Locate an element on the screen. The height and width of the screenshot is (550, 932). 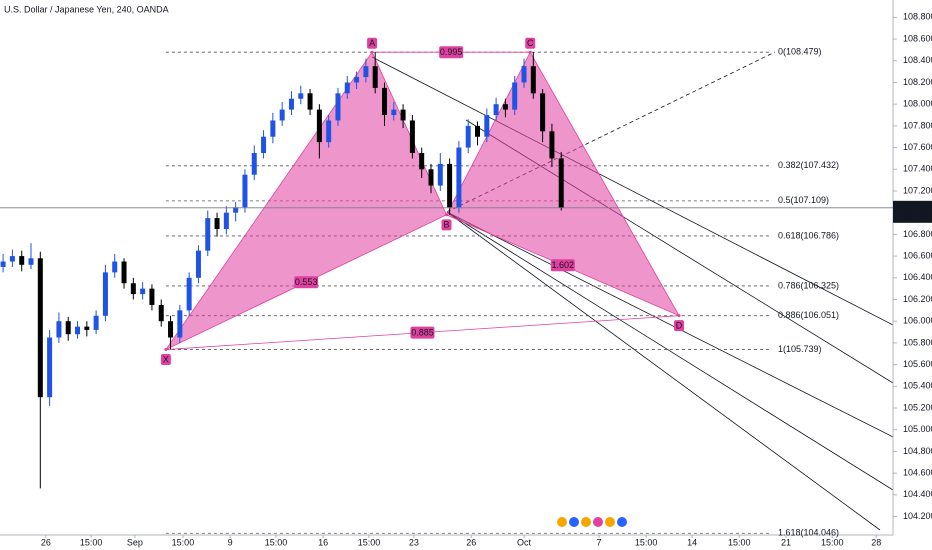
y-tick-label: 105.000 is located at coordinates (917, 429).